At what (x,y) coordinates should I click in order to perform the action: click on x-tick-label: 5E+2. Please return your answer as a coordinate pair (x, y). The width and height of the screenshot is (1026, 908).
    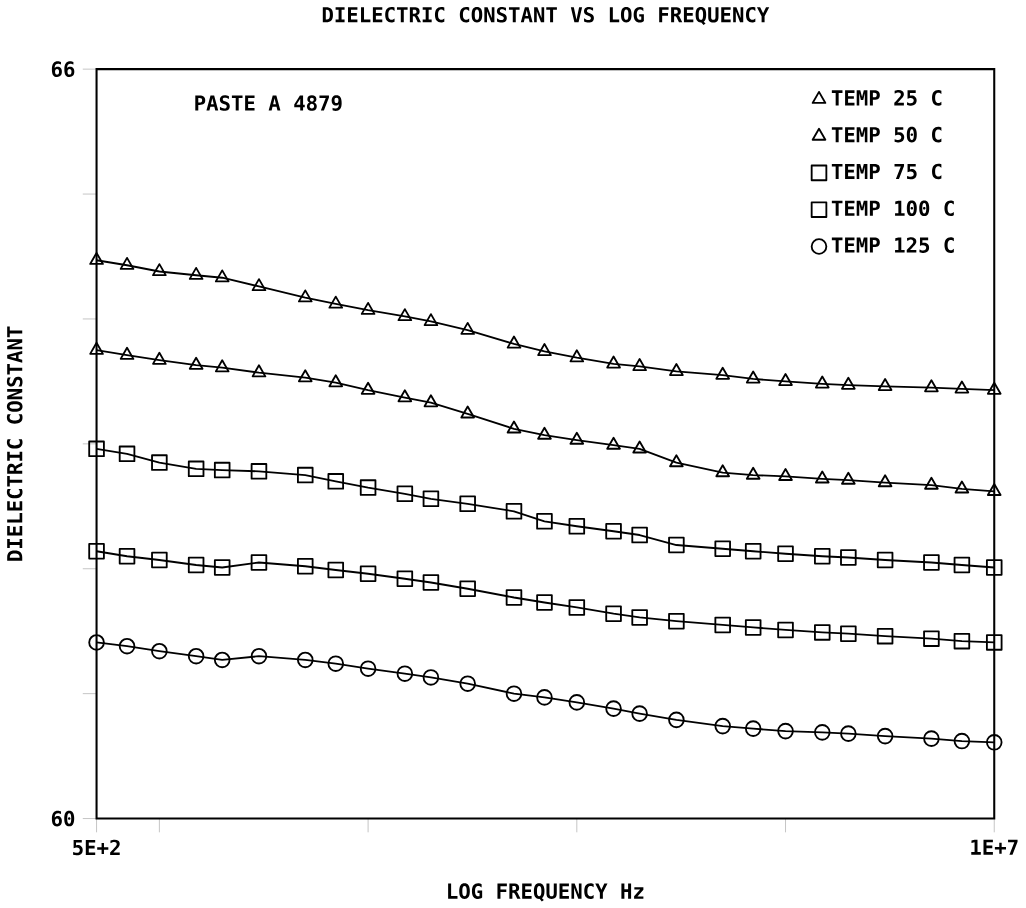
    Looking at the image, I should click on (96, 847).